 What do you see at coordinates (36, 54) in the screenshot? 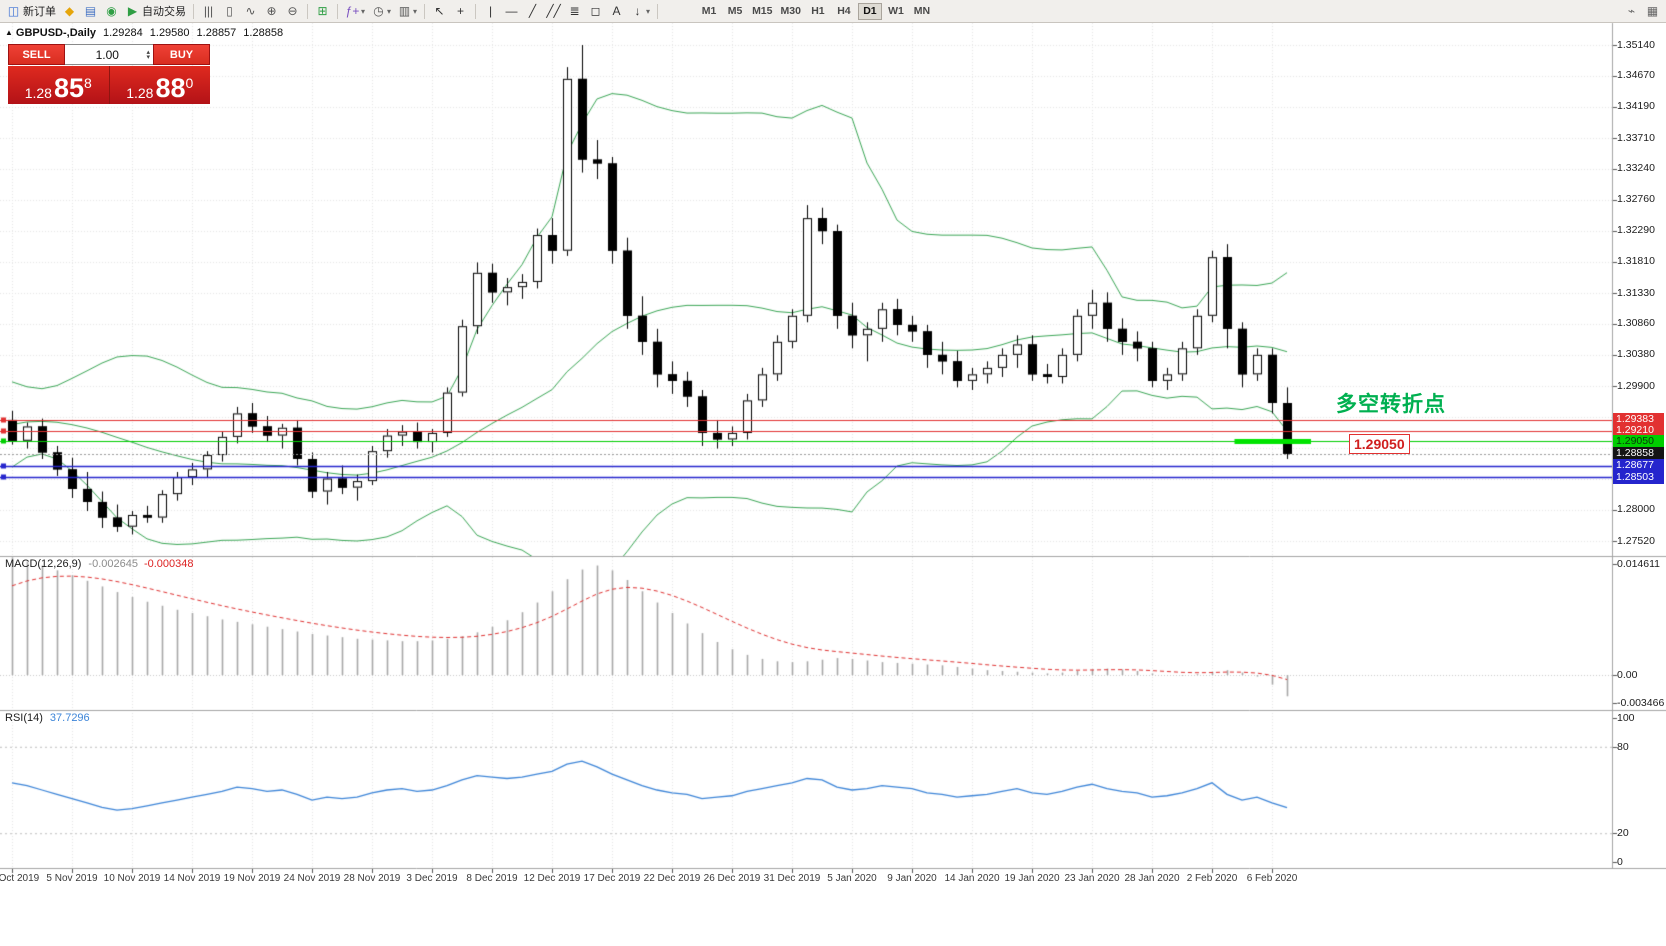
I see `sell-button: SELL` at bounding box center [36, 54].